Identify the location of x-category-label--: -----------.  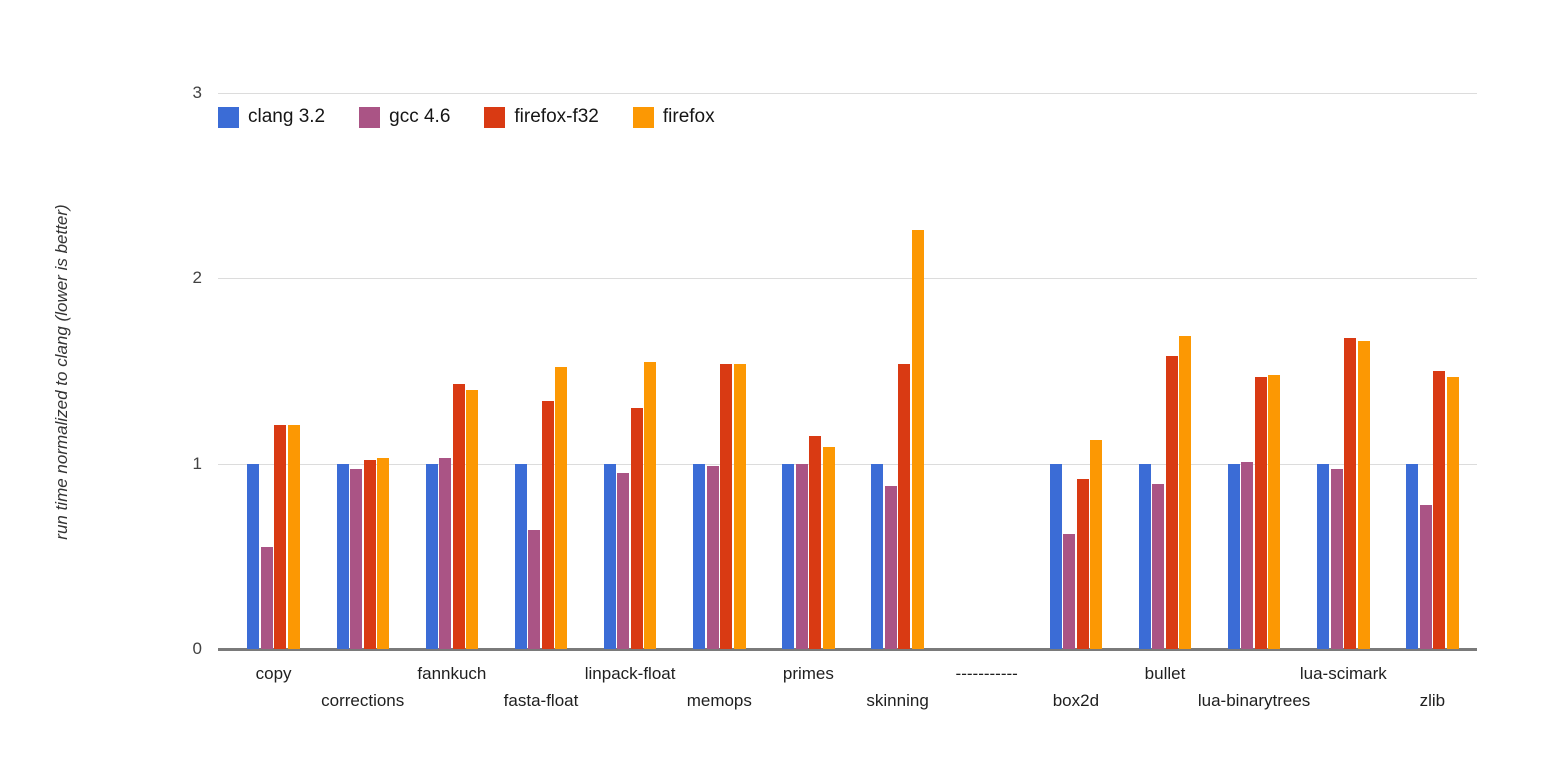
(986, 673).